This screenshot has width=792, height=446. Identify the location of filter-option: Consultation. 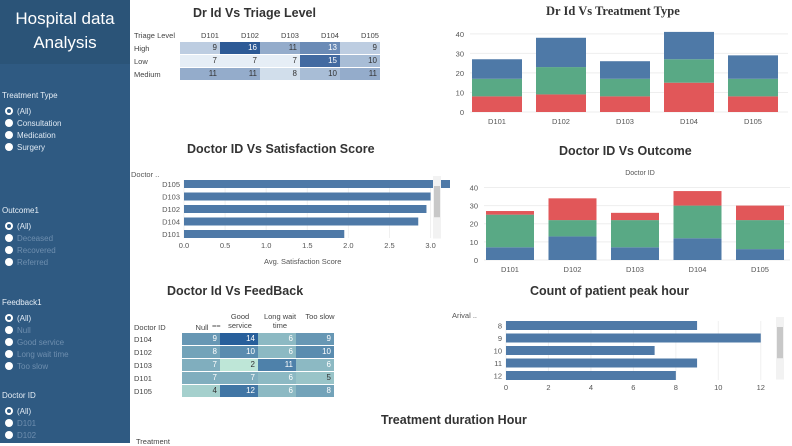
(31, 123).